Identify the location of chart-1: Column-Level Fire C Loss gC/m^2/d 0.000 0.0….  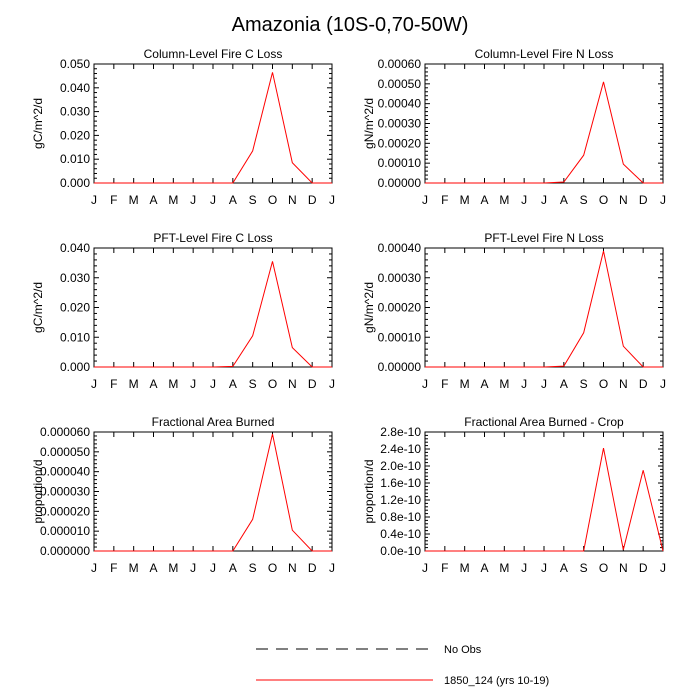
(183, 127).